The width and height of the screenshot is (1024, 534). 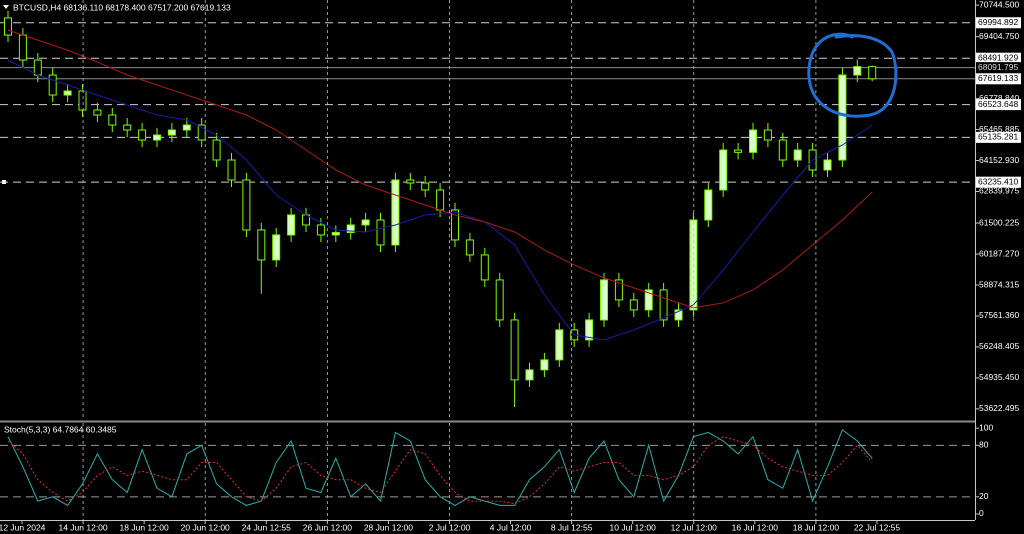 I want to click on y-tick-label: 20, so click(x=984, y=496).